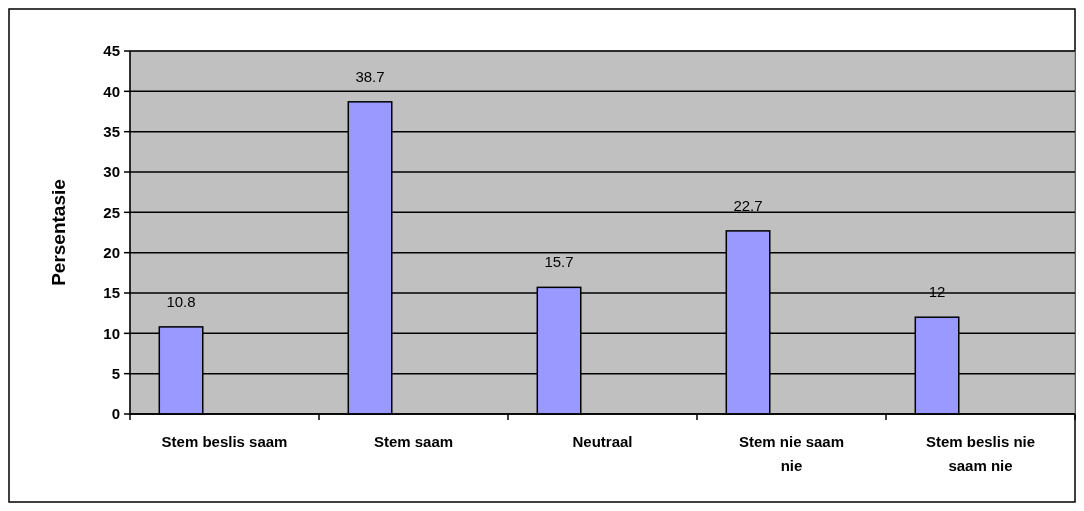 The height and width of the screenshot is (511, 1084). Describe the element at coordinates (980, 453) in the screenshot. I see `x-tick-label: Stem beslis nie saam nie` at that location.